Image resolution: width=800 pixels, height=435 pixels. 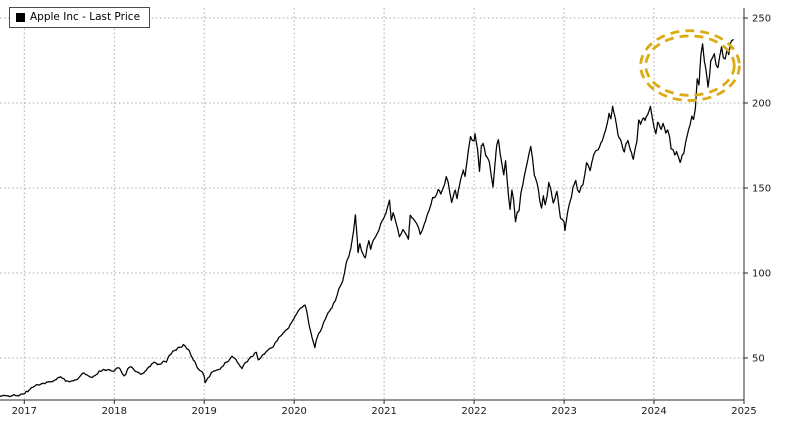 I want to click on x-tick-label: 2025, so click(x=743, y=411).